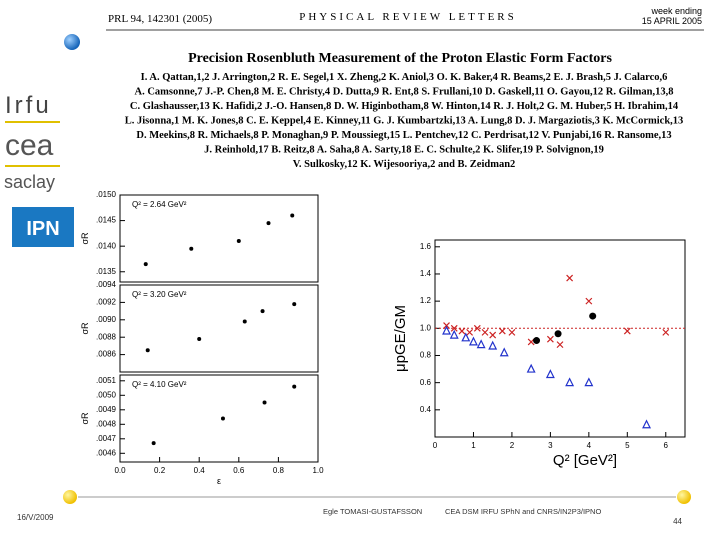 The width and height of the screenshot is (720, 540). What do you see at coordinates (400, 338) in the screenshot?
I see `y-axis-label: μpGE/GM` at bounding box center [400, 338].